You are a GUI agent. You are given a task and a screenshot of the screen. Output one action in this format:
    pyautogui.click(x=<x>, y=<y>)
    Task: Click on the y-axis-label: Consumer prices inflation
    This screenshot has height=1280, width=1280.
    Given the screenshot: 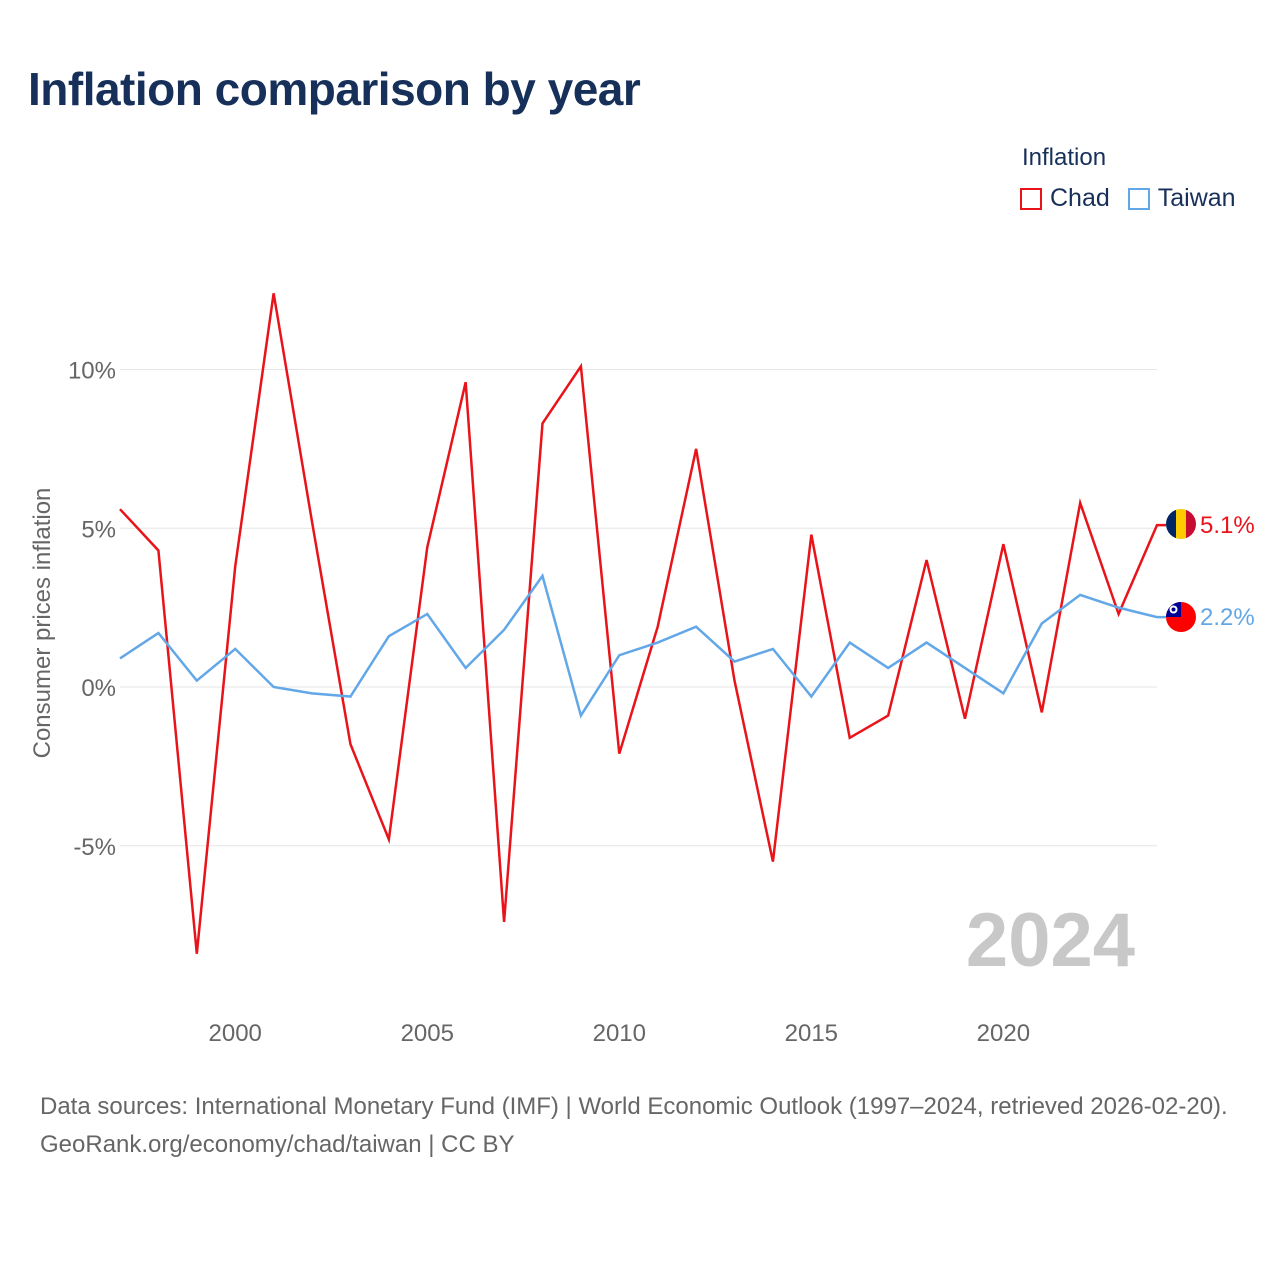 What is the action you would take?
    pyautogui.click(x=42, y=623)
    